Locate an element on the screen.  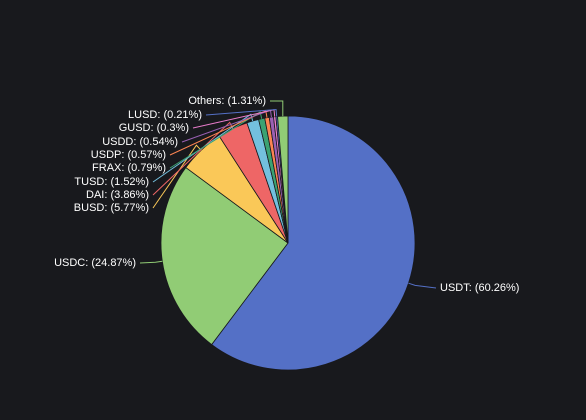
leader-line-others is located at coordinates (277, 108).